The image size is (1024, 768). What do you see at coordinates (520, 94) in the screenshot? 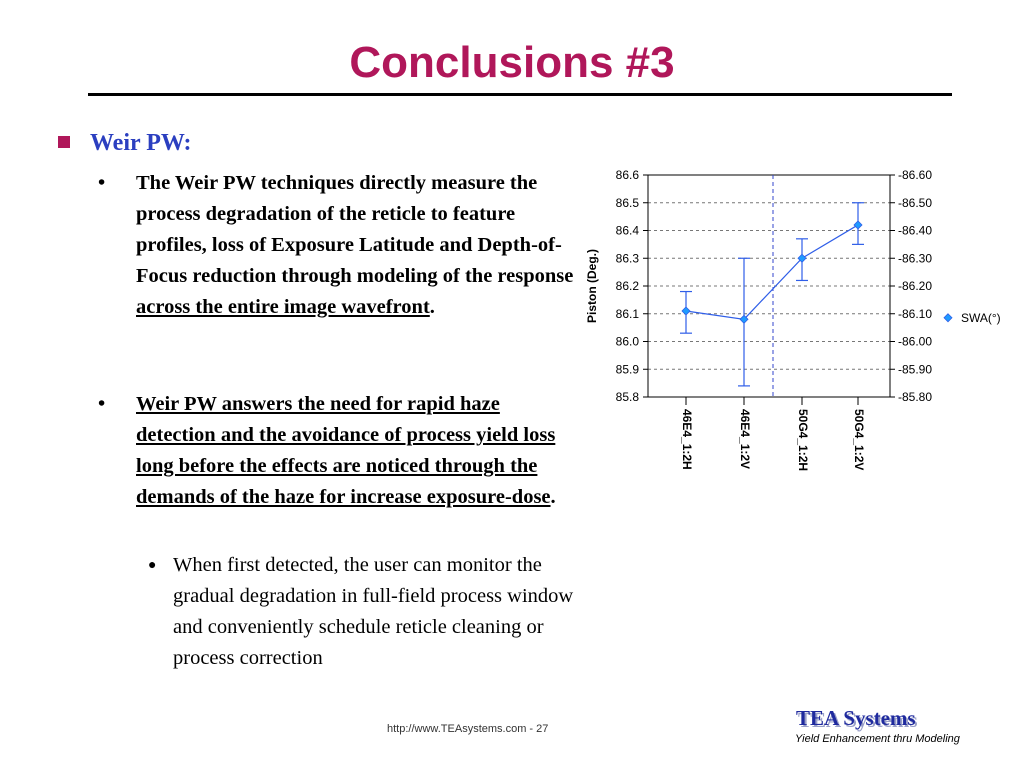
I see `title-divider` at bounding box center [520, 94].